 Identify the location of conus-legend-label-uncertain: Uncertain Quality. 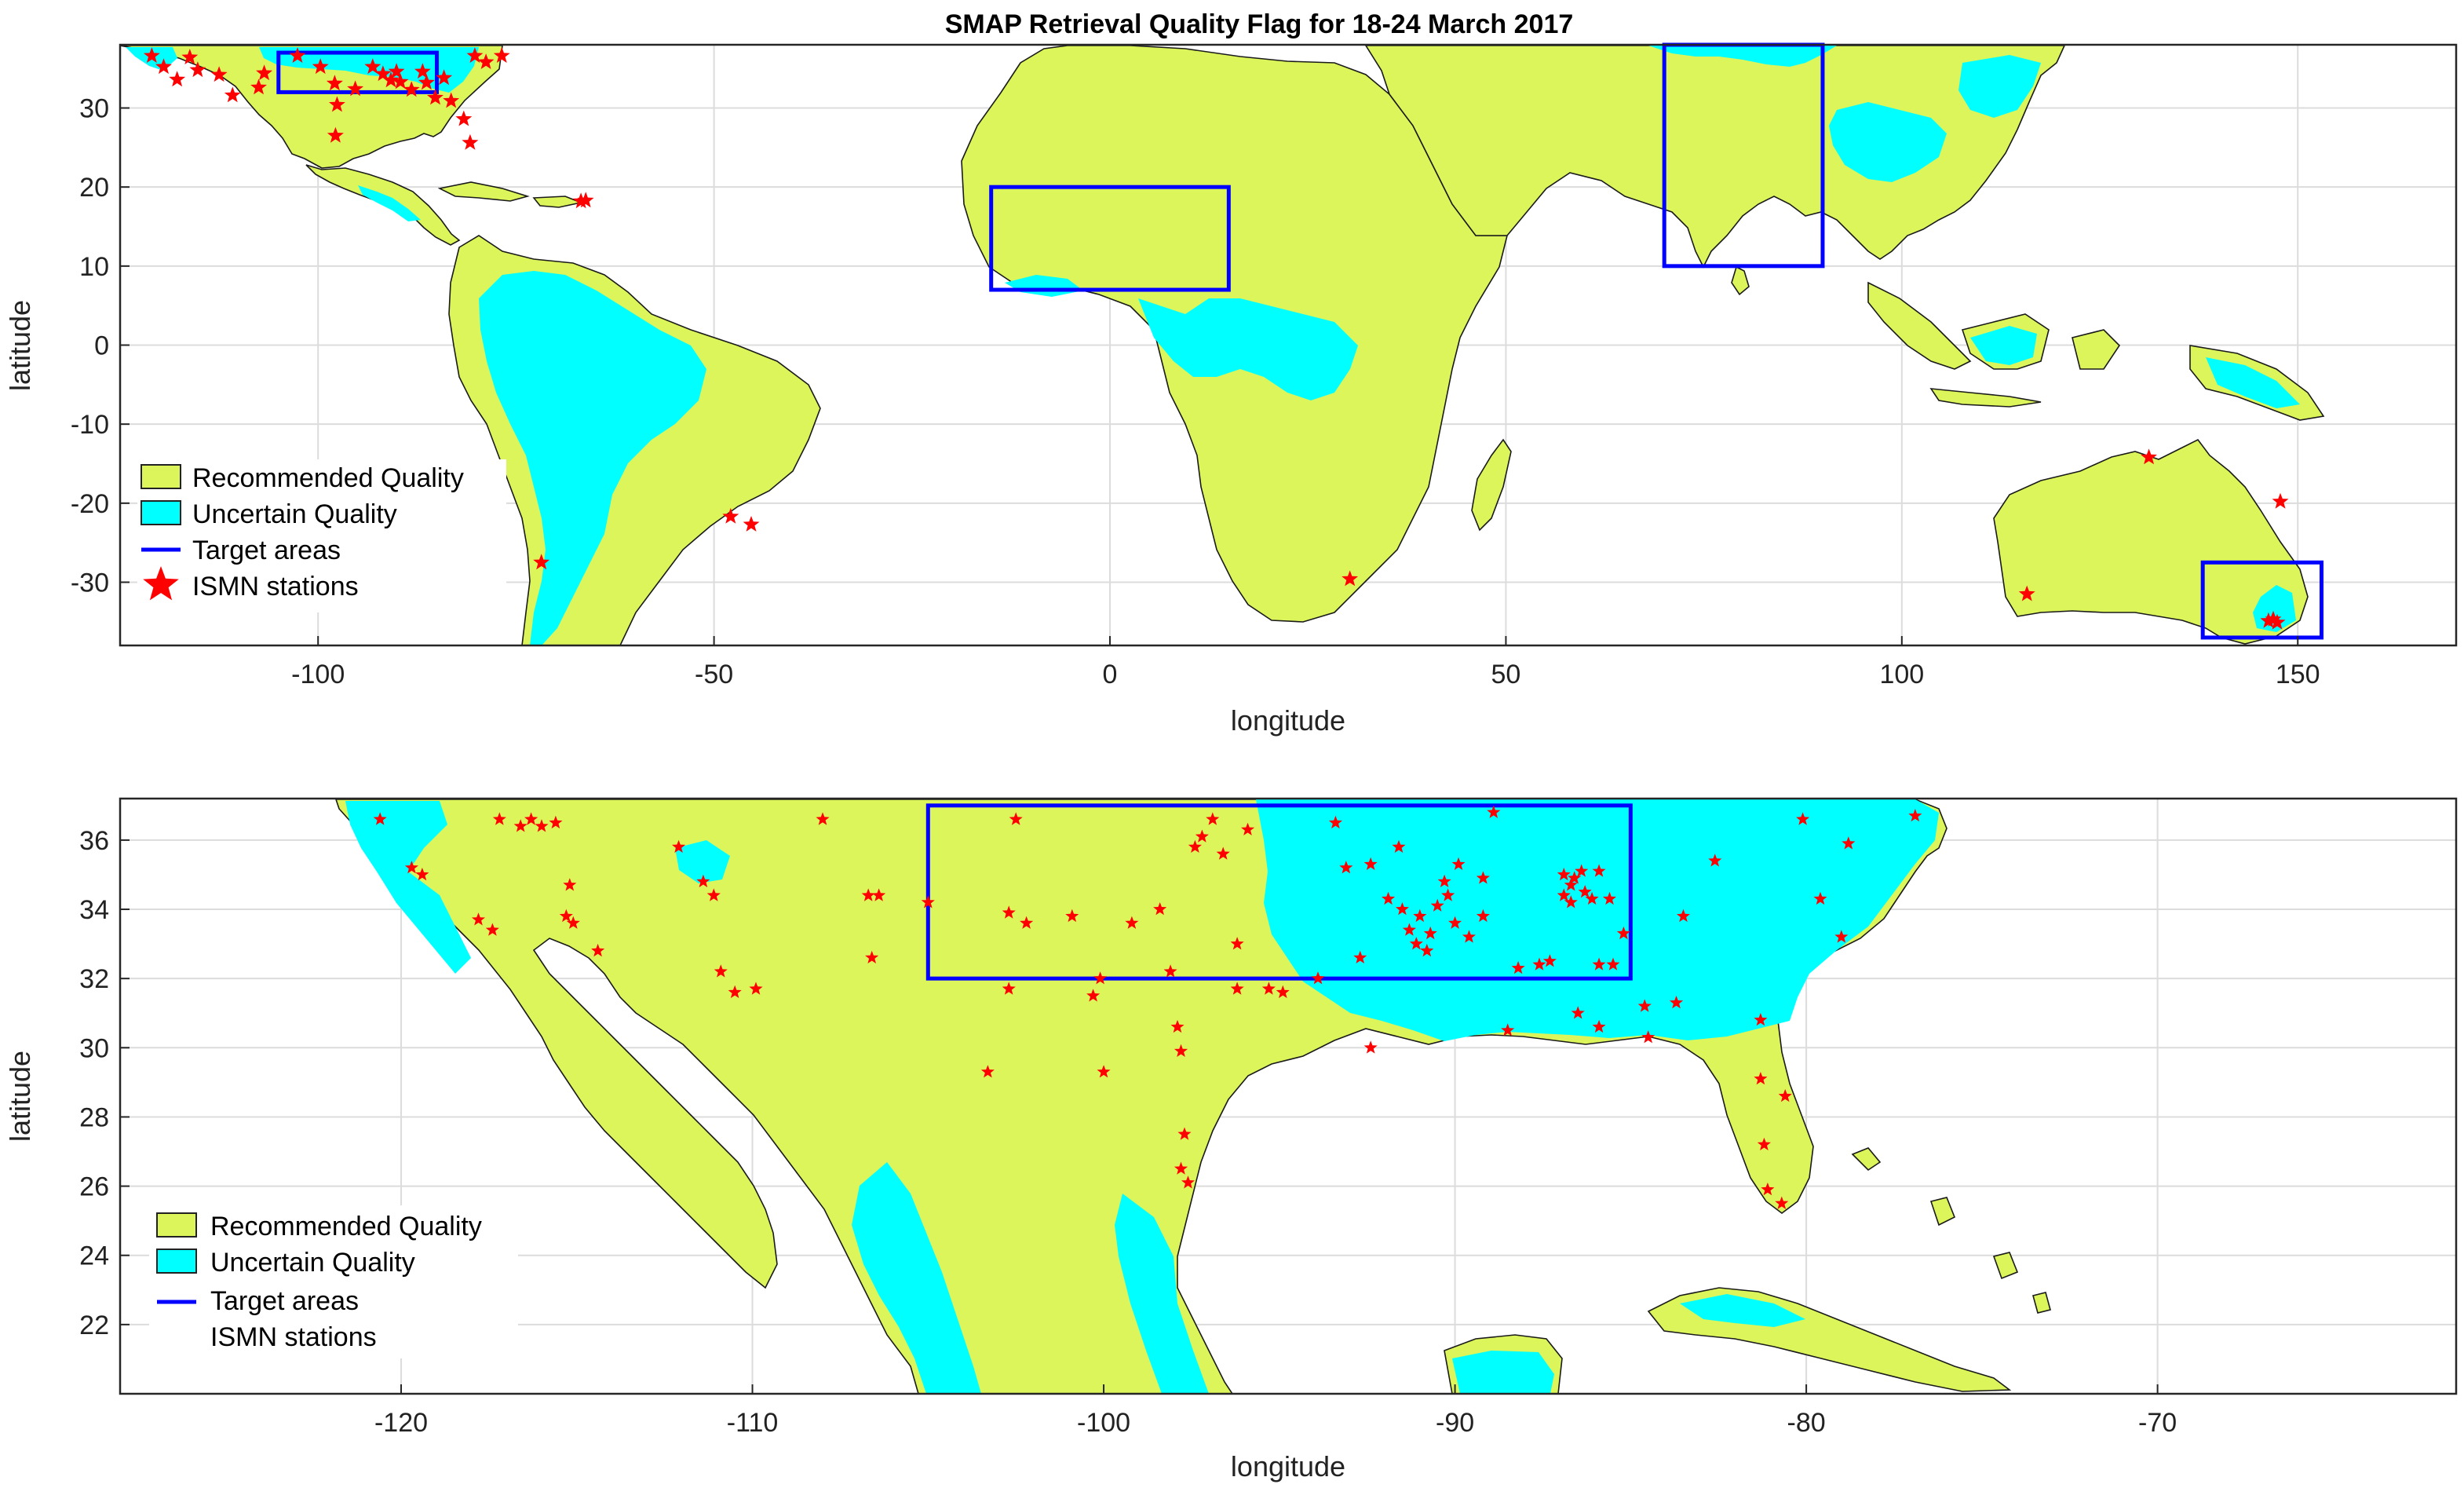
(312, 1263).